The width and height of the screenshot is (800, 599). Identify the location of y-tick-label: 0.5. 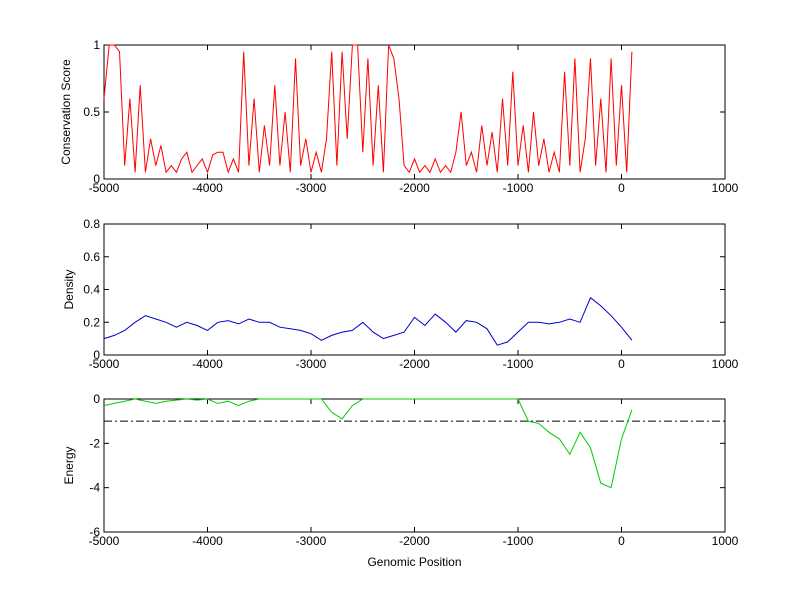
(91, 112).